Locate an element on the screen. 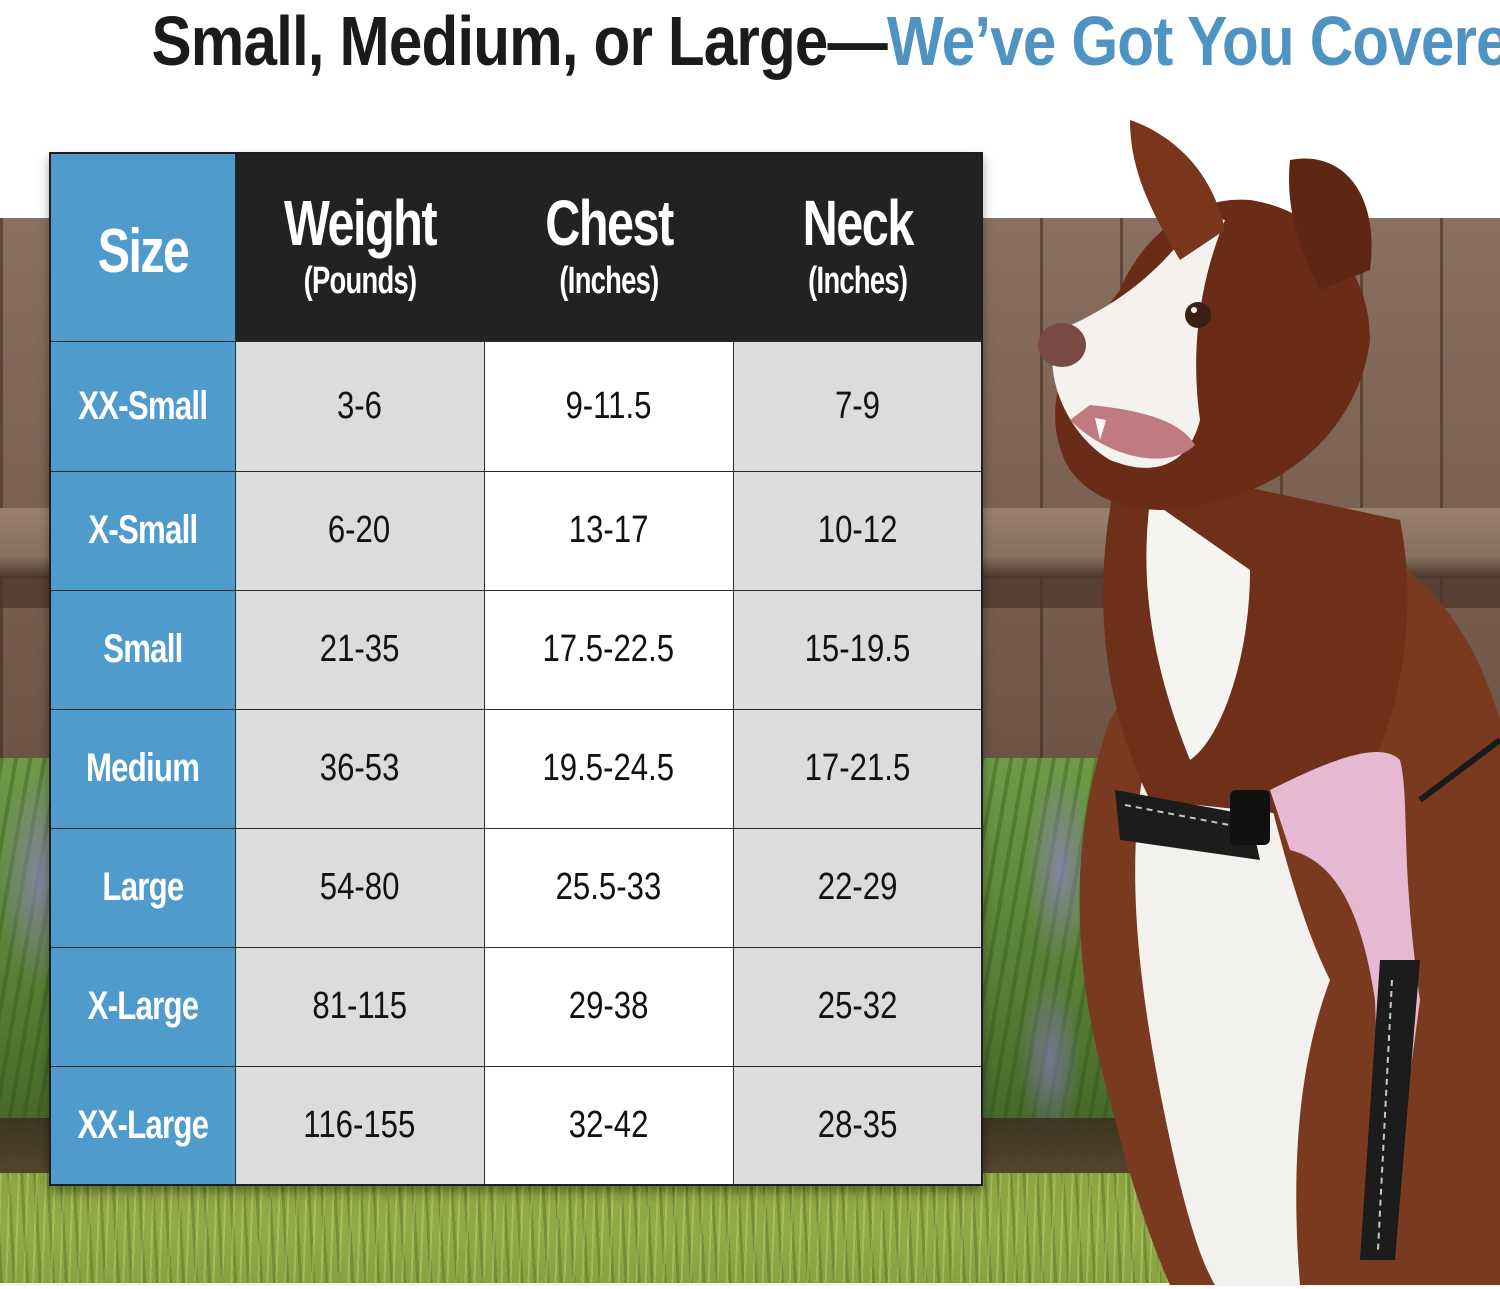 This screenshot has height=1289, width=1500. neck-cell: 10-12 is located at coordinates (857, 530).